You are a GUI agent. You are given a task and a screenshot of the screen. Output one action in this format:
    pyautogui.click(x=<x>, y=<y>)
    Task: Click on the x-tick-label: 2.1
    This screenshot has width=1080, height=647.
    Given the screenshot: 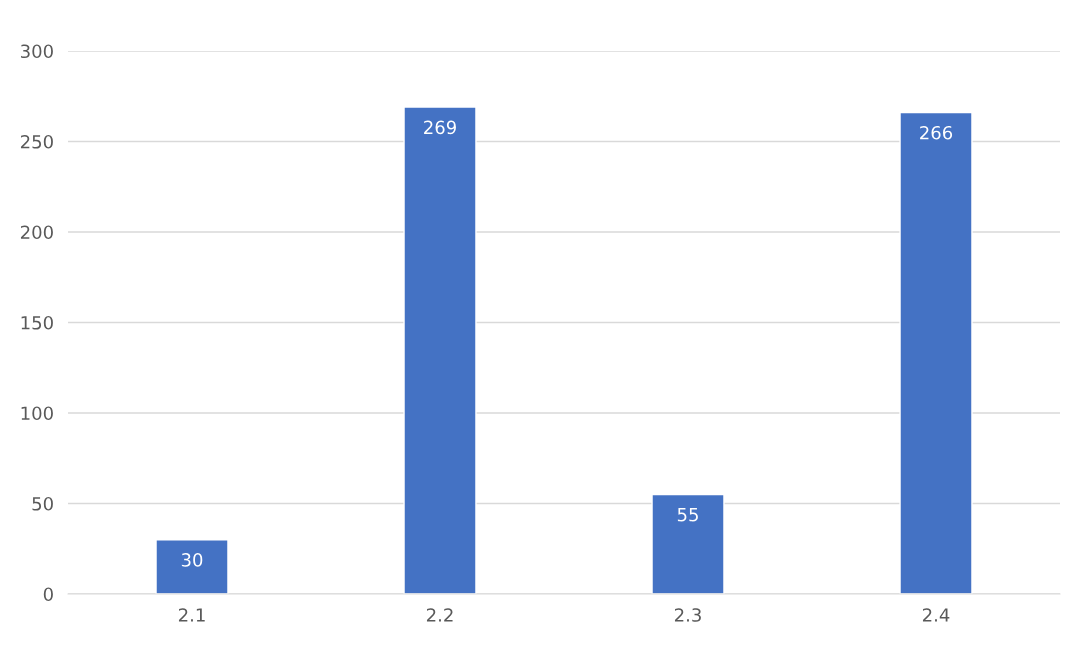 What is the action you would take?
    pyautogui.click(x=191, y=615)
    